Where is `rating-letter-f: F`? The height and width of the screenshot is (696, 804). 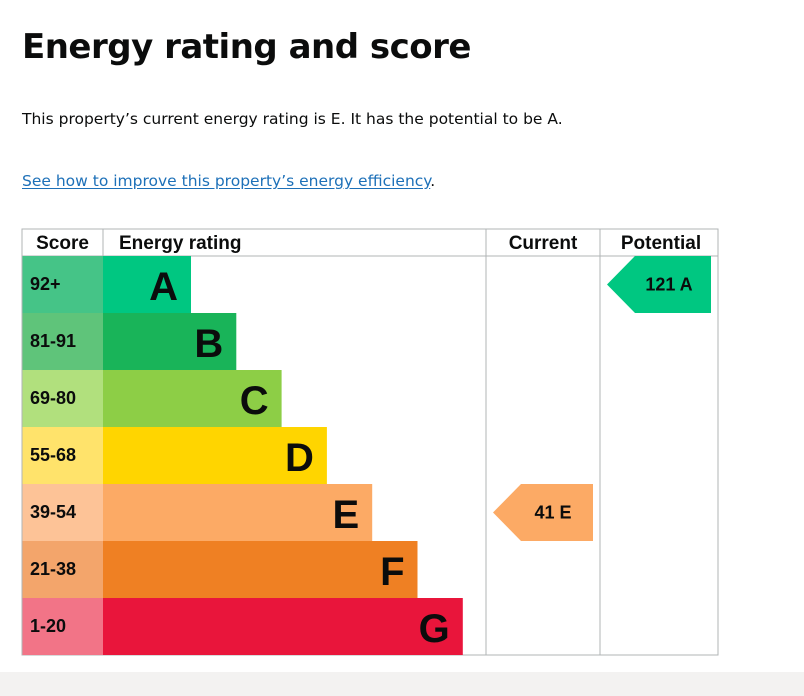 rating-letter-f: F is located at coordinates (392, 572).